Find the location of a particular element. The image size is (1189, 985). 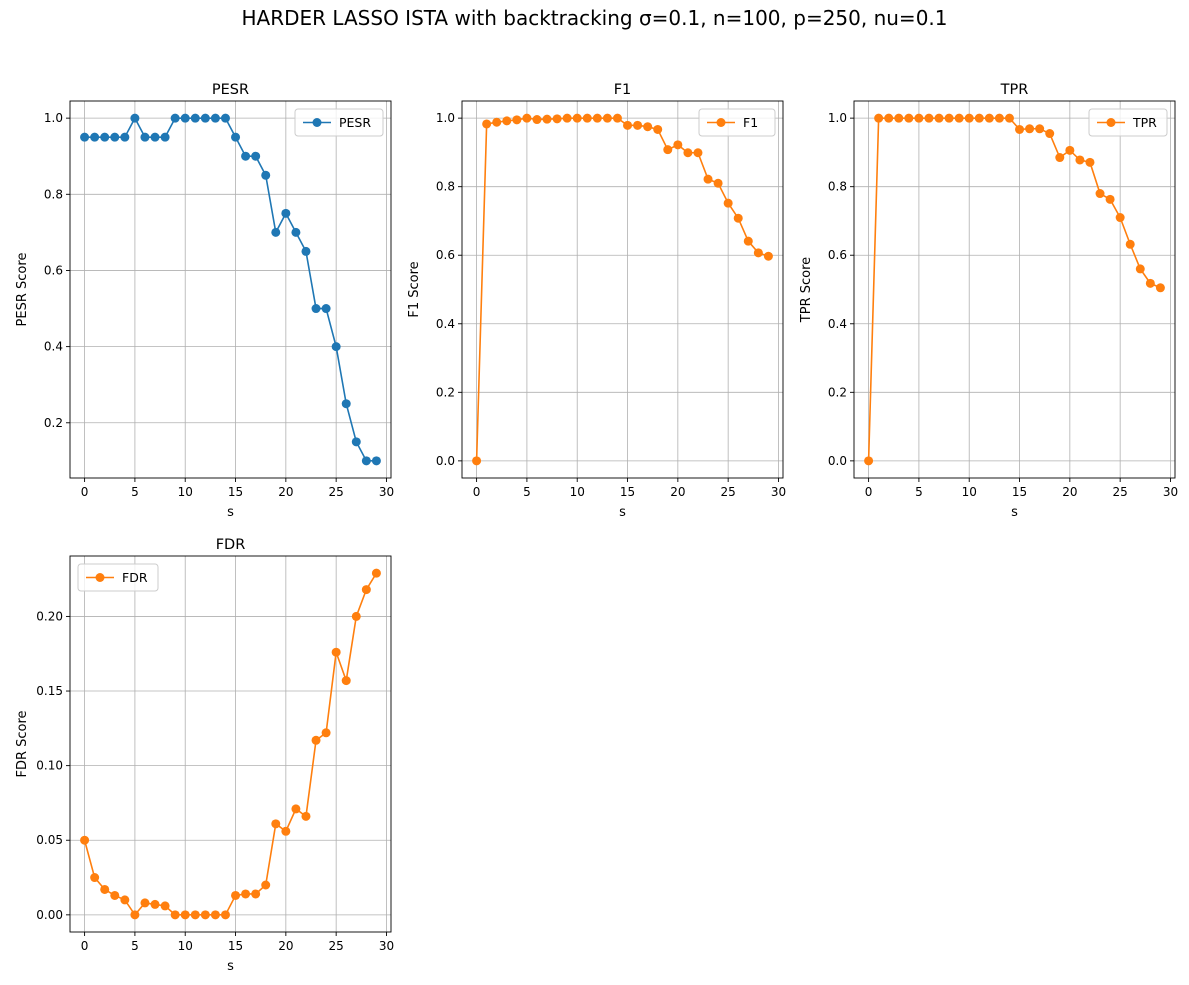

pesr-chart-title: PESR is located at coordinates (230, 90).